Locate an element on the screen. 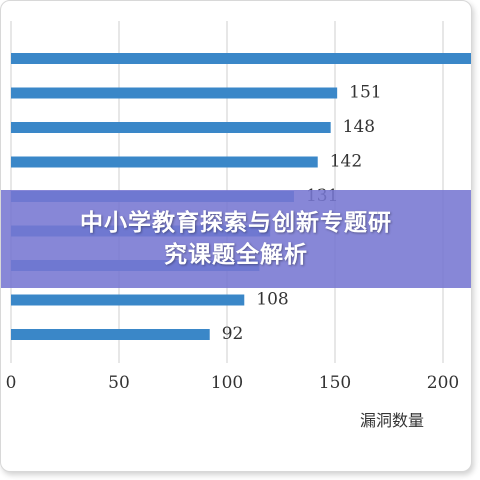  bar-value-label-7: 108 is located at coordinates (272, 300).